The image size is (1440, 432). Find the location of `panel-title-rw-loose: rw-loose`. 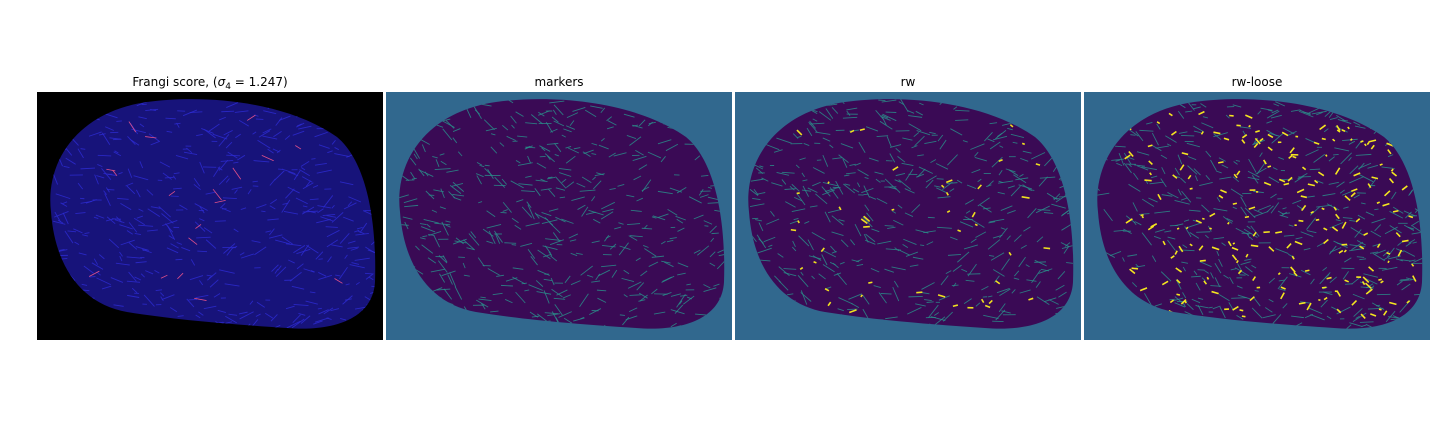

panel-title-rw-loose: rw-loose is located at coordinates (1257, 82).